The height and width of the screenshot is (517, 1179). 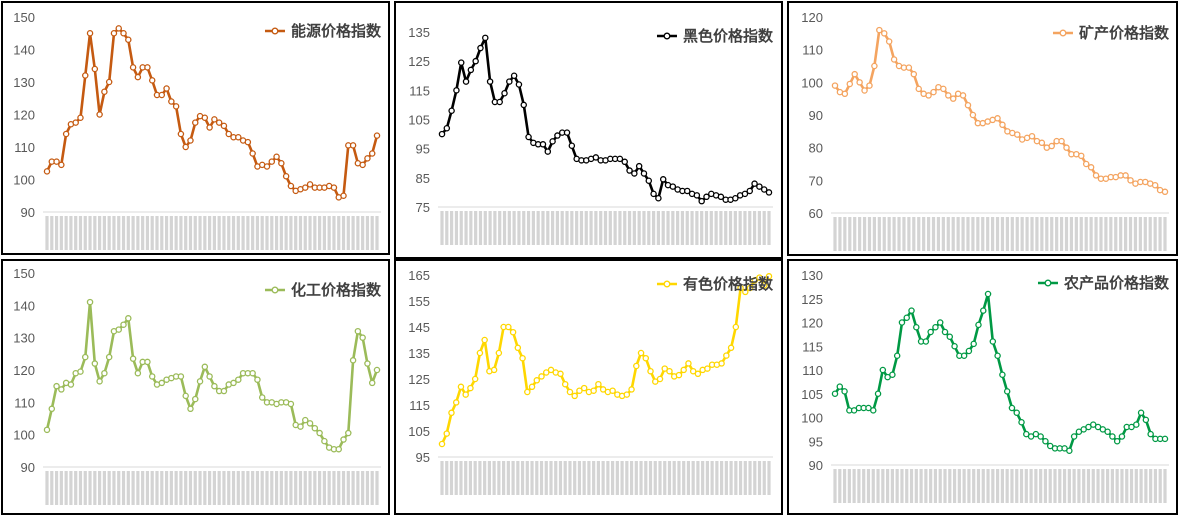 What do you see at coordinates (419, 379) in the screenshot?
I see `y-tick-label: 125` at bounding box center [419, 379].